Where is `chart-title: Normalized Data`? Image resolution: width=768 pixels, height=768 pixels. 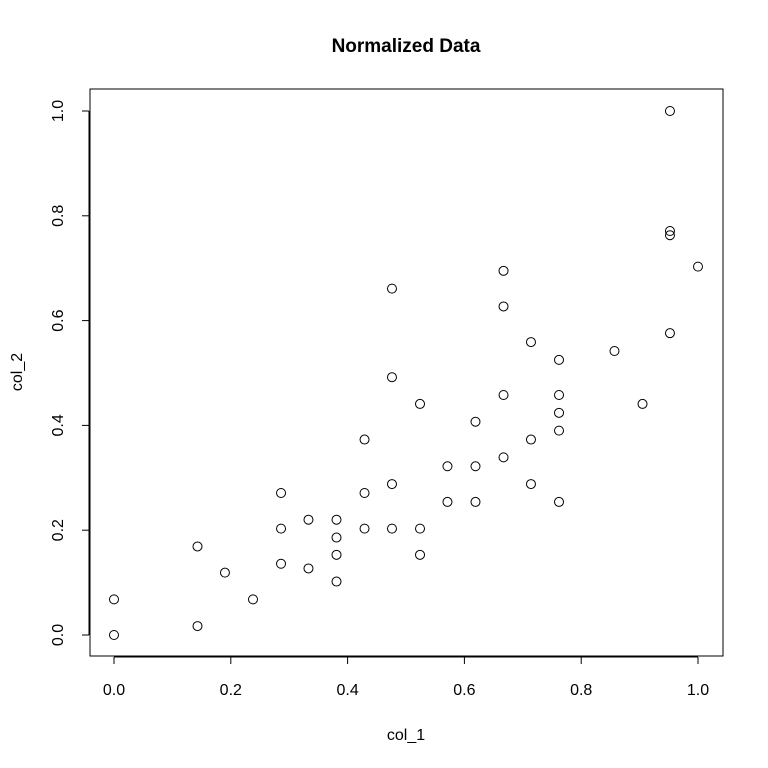
chart-title: Normalized Data is located at coordinates (406, 46).